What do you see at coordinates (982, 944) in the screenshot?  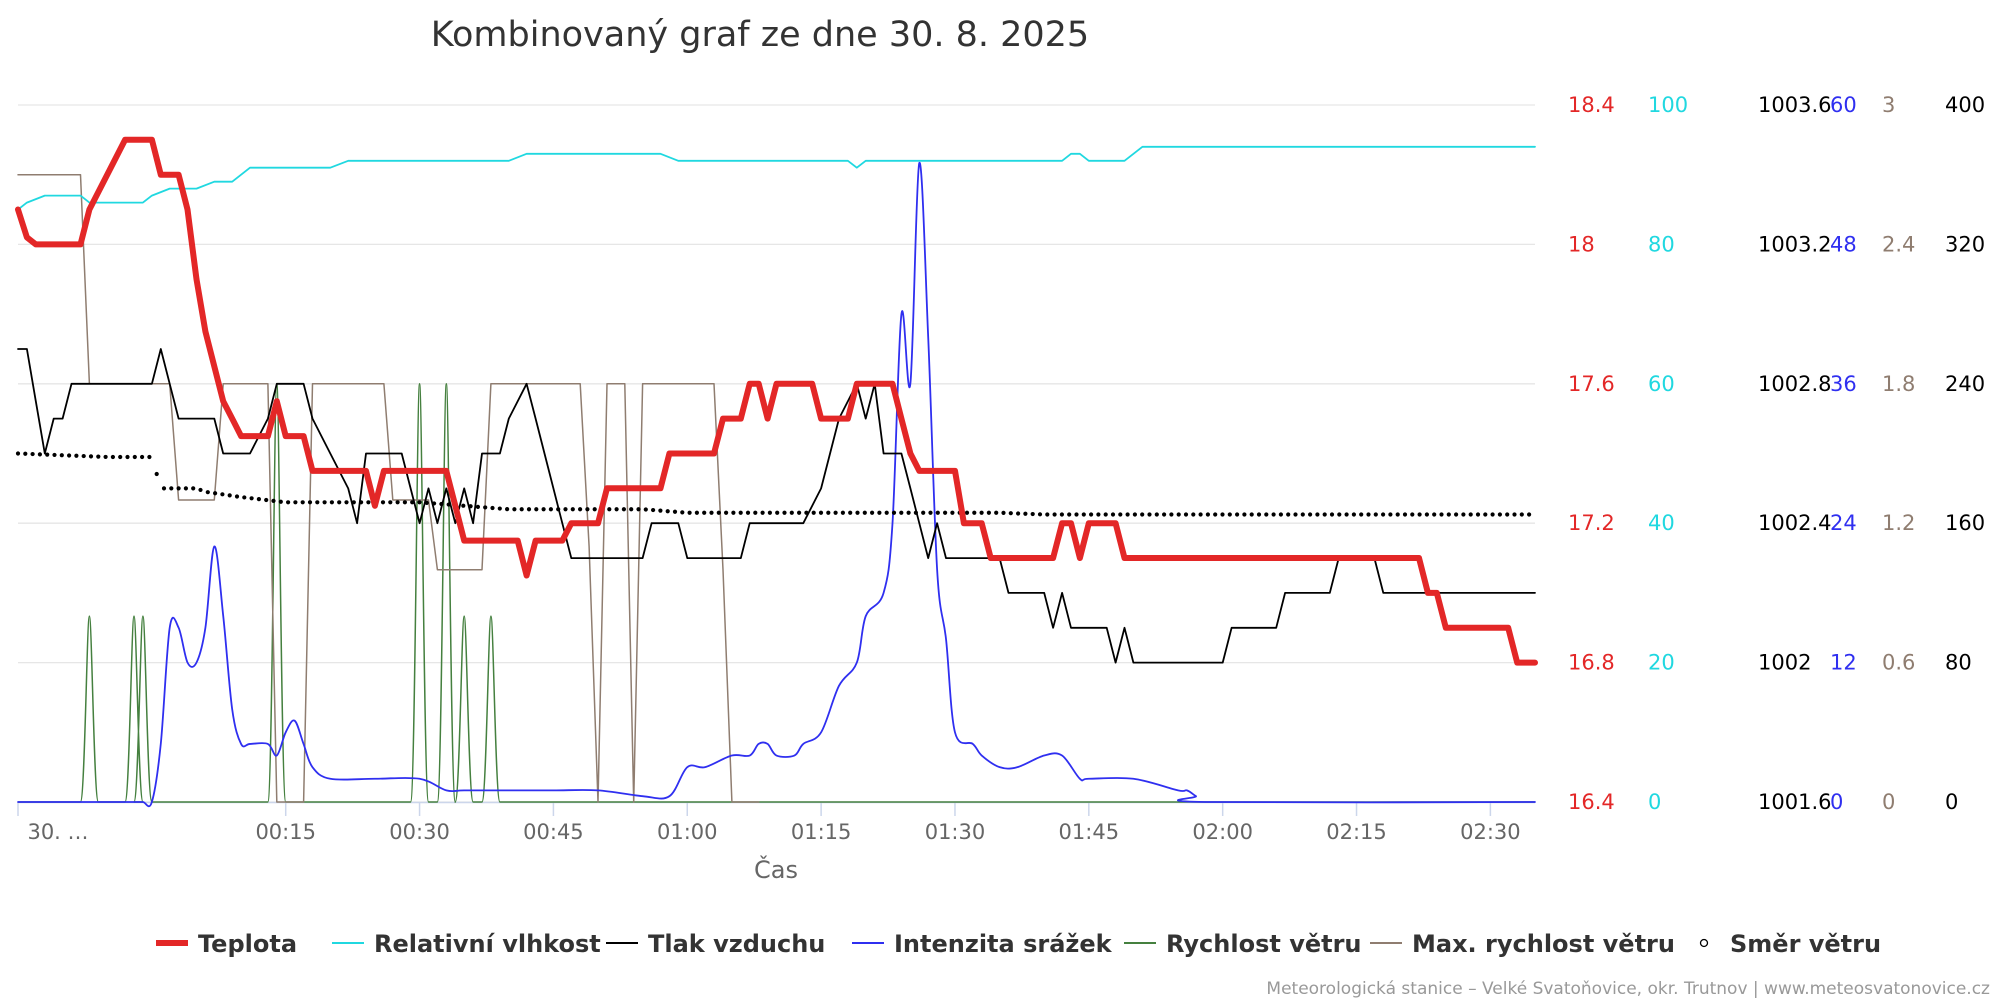 I see `legend-item: Intenzita srážek` at bounding box center [982, 944].